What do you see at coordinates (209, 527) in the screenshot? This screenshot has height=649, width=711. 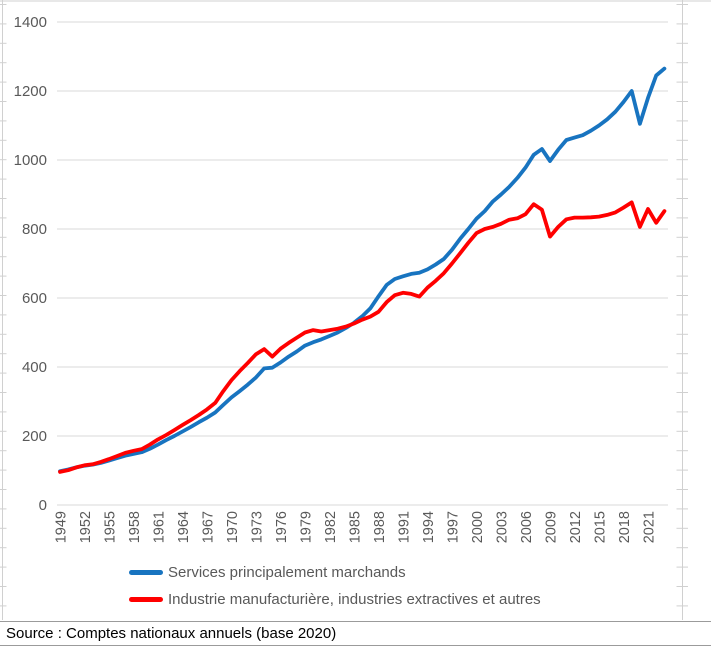 I see `x-tick-label: 1967` at bounding box center [209, 527].